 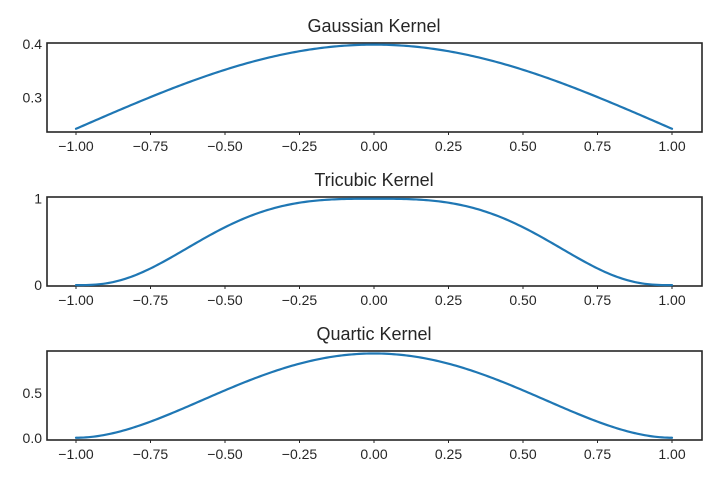 What do you see at coordinates (33, 415) in the screenshot?
I see `y-axis-ticks: 0.0 0.5` at bounding box center [33, 415].